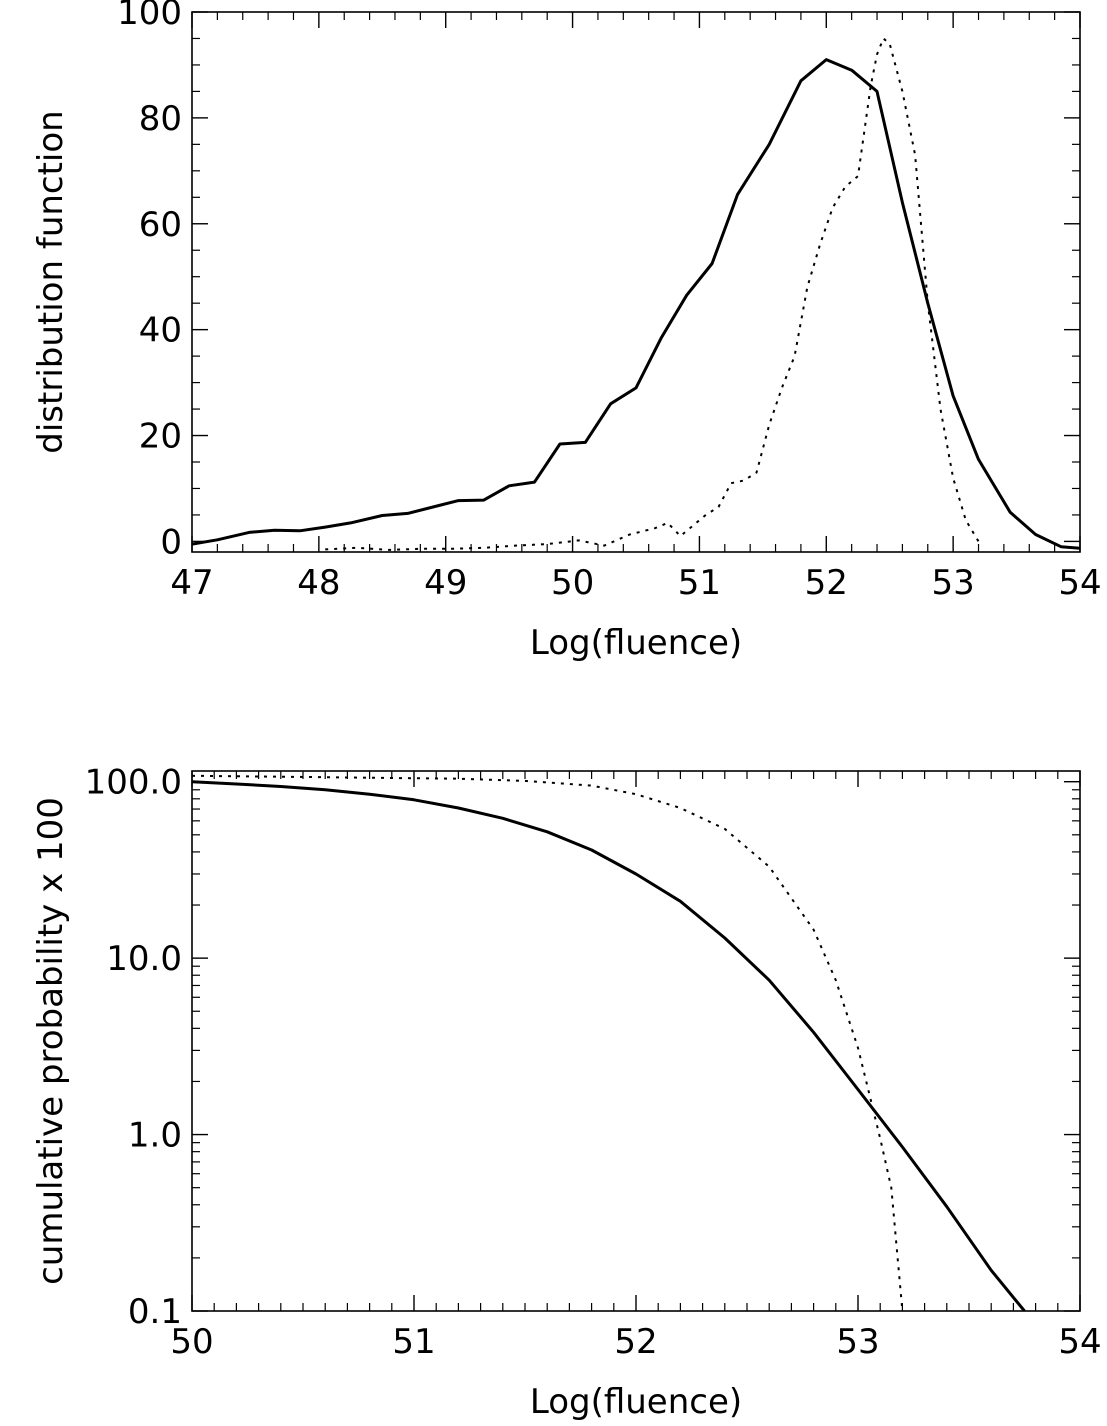 Image resolution: width=1107 pixels, height=1426 pixels. What do you see at coordinates (160, 437) in the screenshot?
I see `y-tick-label: 20` at bounding box center [160, 437].